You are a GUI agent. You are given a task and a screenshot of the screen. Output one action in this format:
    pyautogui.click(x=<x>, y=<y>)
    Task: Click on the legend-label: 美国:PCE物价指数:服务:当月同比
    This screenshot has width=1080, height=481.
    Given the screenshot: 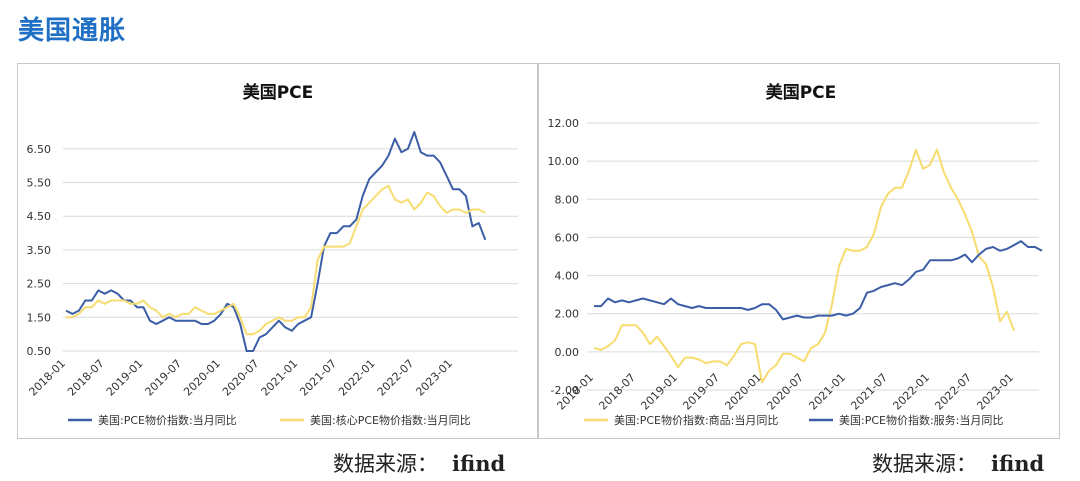 What is the action you would take?
    pyautogui.click(x=921, y=420)
    